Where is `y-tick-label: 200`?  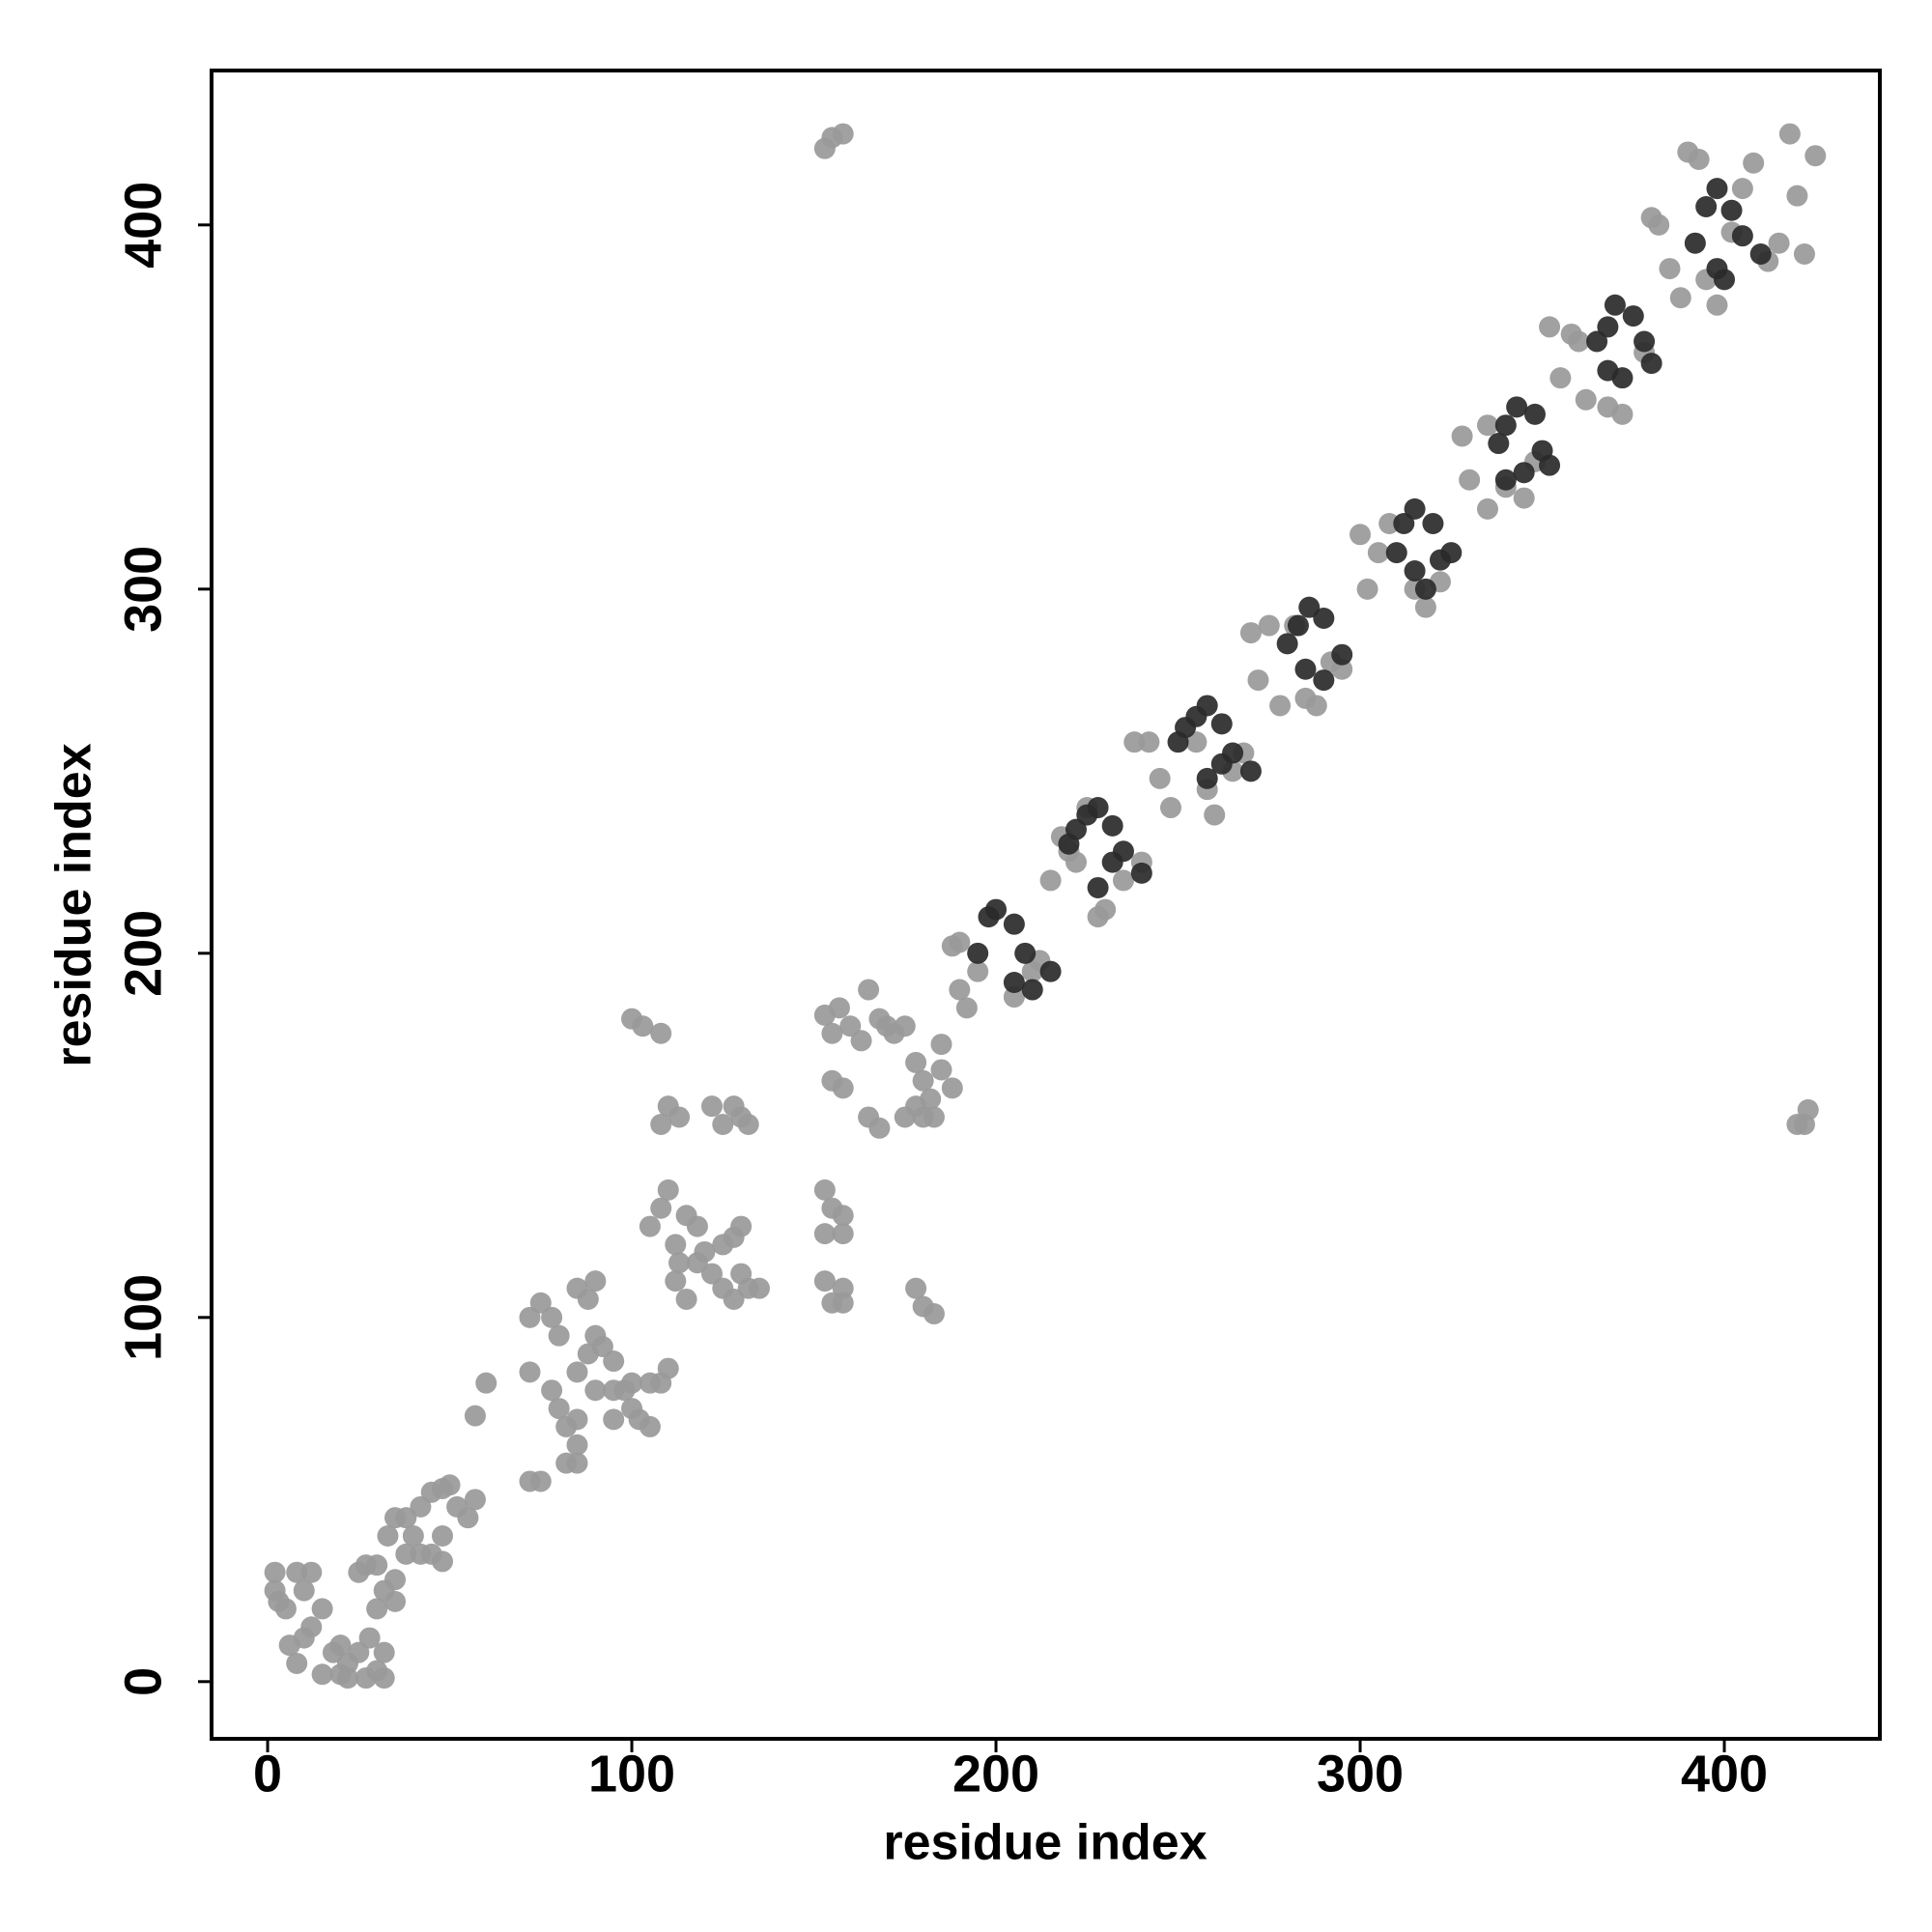 y-tick-label: 200 is located at coordinates (143, 953).